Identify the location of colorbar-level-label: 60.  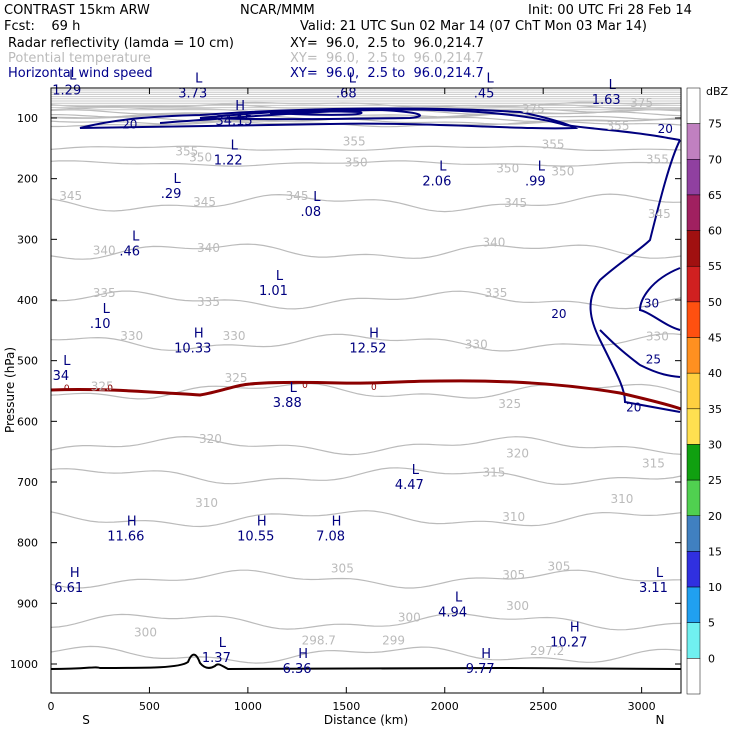
(715, 231).